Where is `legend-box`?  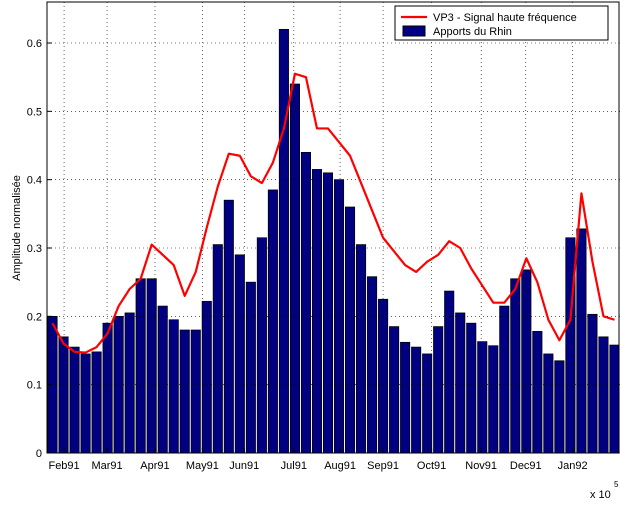 legend-box is located at coordinates (501, 23).